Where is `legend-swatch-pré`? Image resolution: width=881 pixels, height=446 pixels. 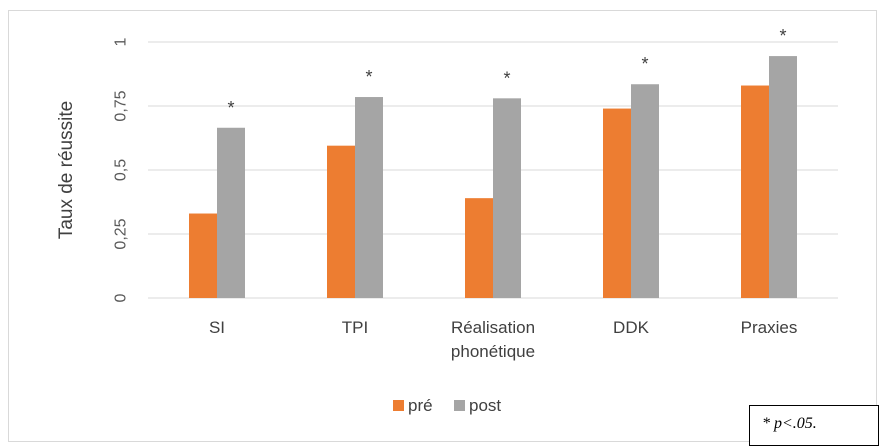 legend-swatch-pré is located at coordinates (398, 405).